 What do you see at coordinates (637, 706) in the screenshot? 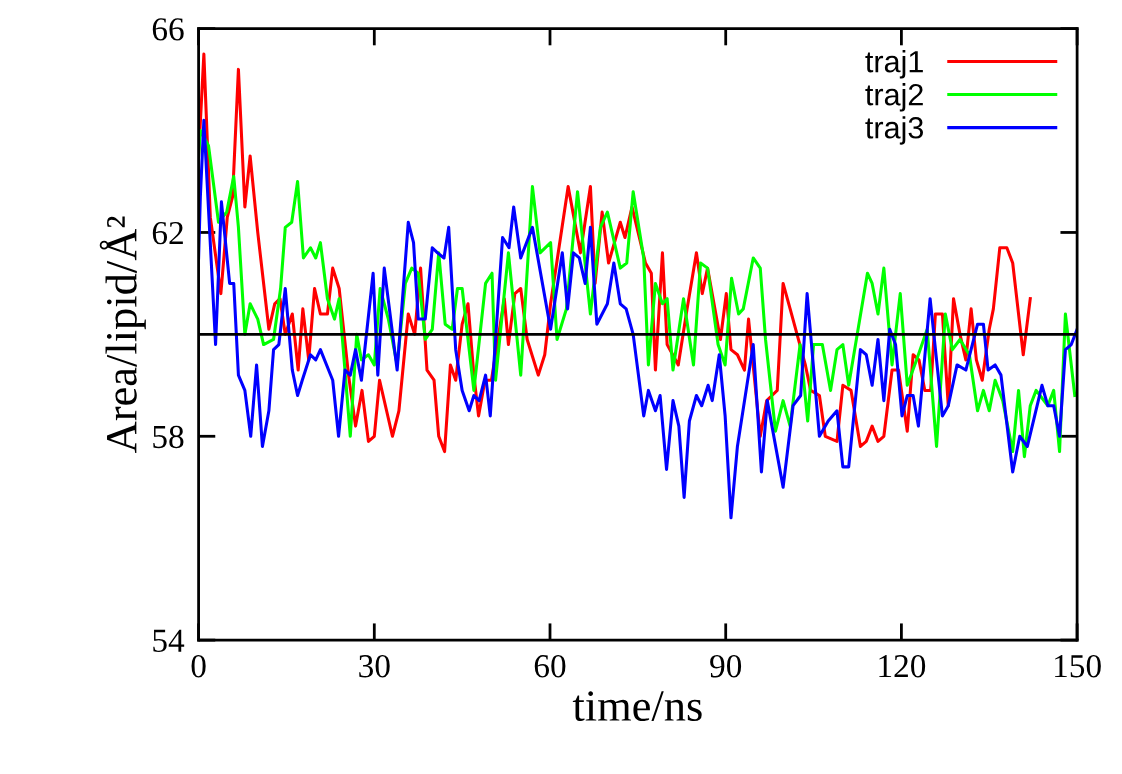
I see `x-axis-title: time/ns` at bounding box center [637, 706].